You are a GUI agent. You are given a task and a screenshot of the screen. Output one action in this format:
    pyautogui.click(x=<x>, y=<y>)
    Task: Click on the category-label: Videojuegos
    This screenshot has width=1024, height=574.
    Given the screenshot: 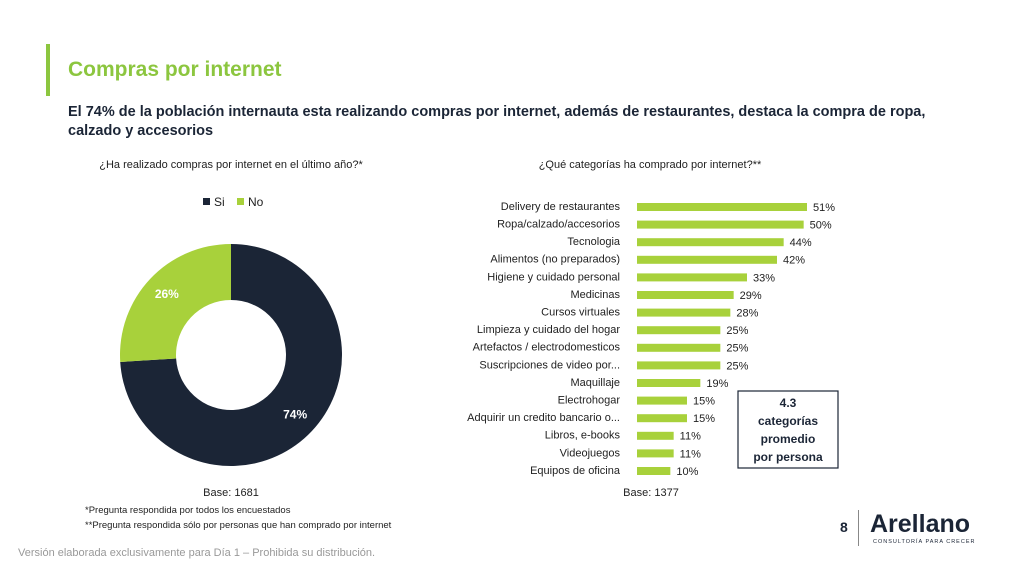 What is the action you would take?
    pyautogui.click(x=590, y=453)
    